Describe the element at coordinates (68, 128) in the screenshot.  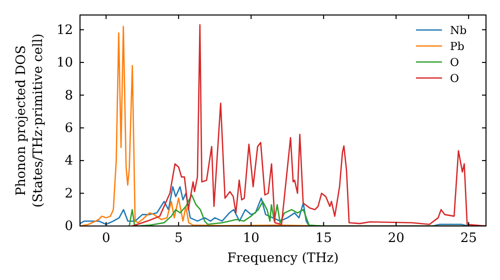
I see `y-tick-label: 6` at that location.